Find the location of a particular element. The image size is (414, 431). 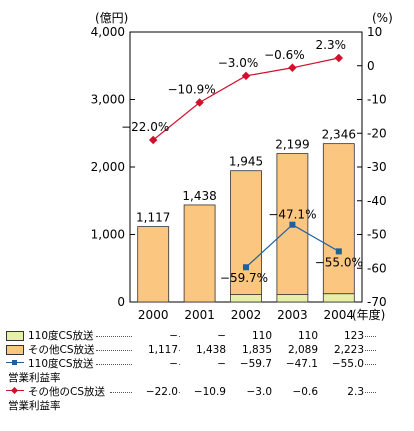

legend-cell: 1,117 is located at coordinates (155, 350).